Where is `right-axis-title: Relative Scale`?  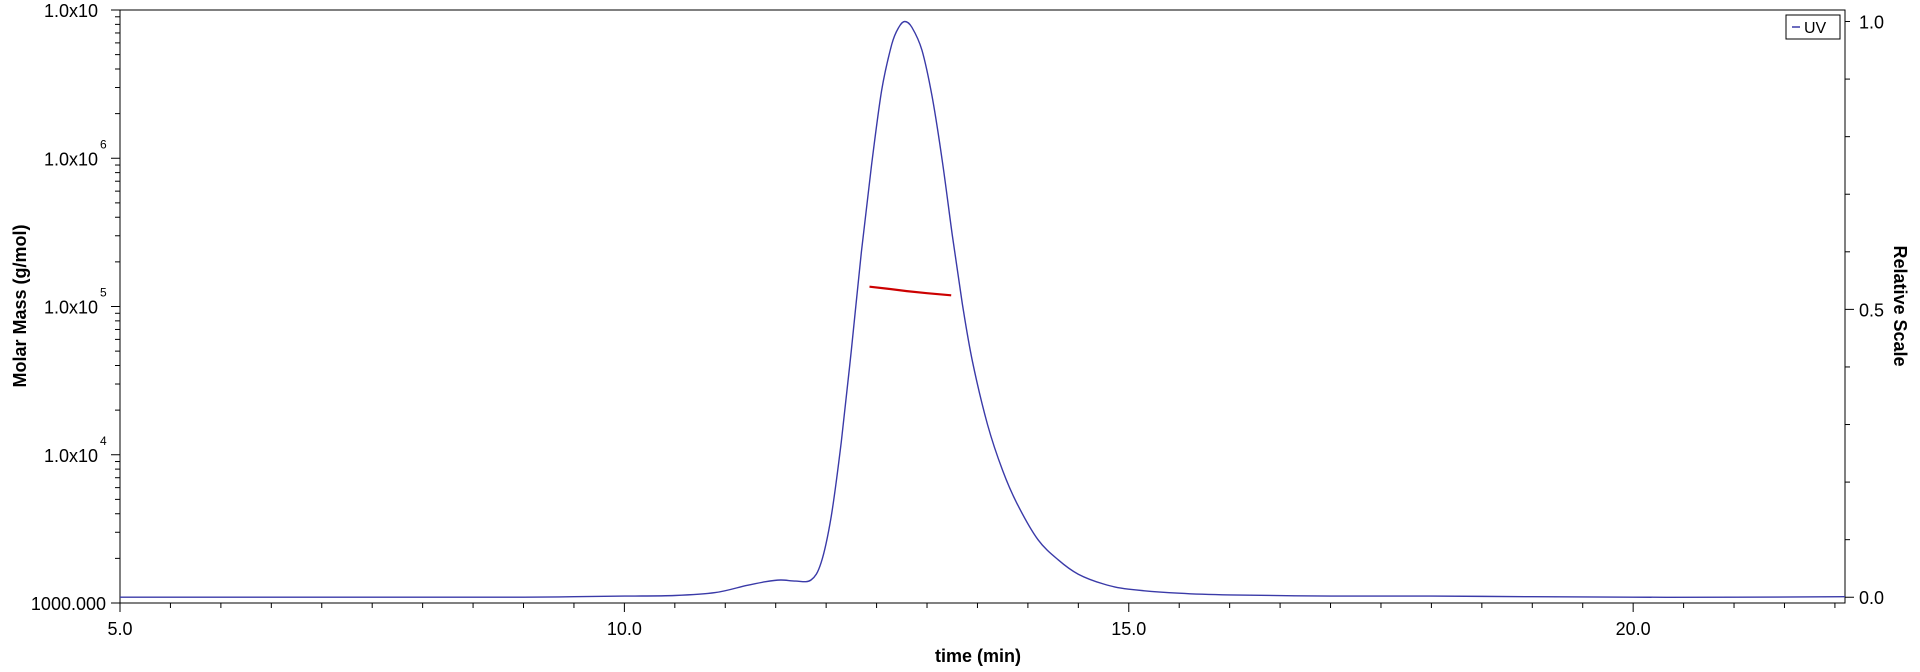 right-axis-title: Relative Scale is located at coordinates (1900, 305).